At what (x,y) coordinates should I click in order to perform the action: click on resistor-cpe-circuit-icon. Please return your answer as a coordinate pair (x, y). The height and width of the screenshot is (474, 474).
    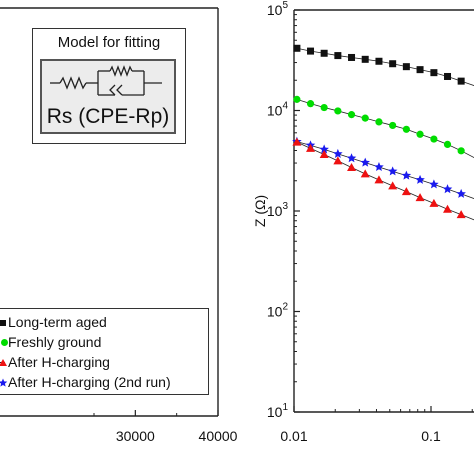
    Looking at the image, I should click on (106, 80).